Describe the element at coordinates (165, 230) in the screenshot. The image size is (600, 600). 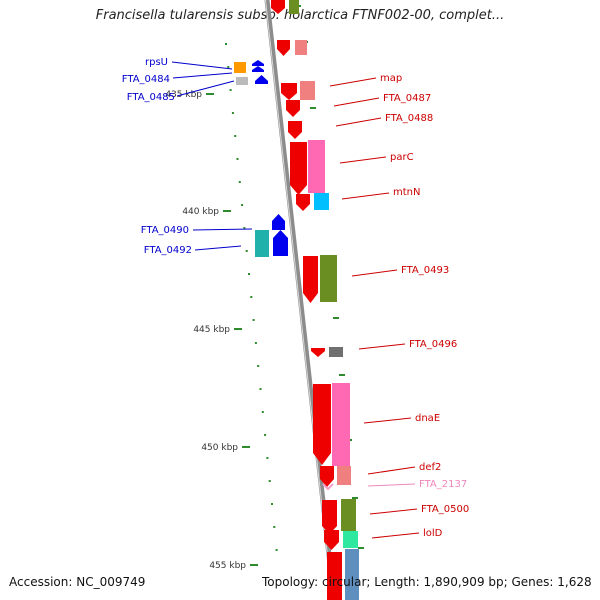
I see `gene-label: FTA_0490` at that location.